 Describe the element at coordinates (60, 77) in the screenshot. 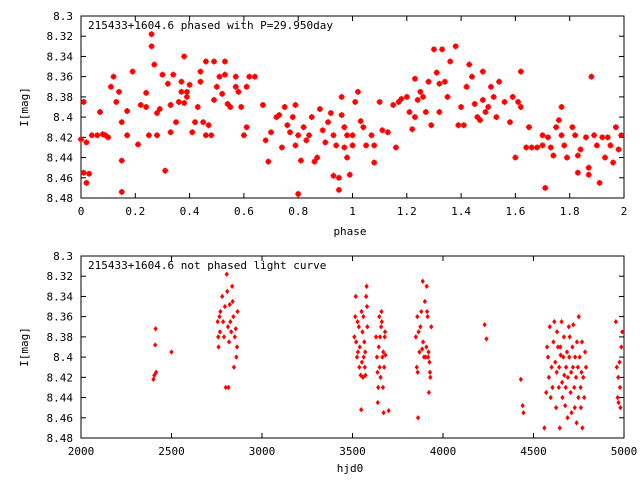

I see `phased-y-tick-label: 8.36` at that location.